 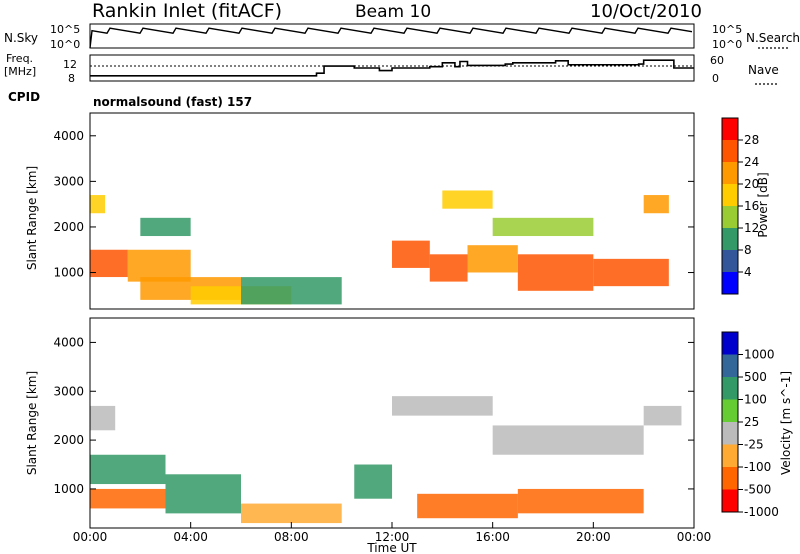 What do you see at coordinates (748, 272) in the screenshot?
I see `colorbar-tick-label: 4` at bounding box center [748, 272].